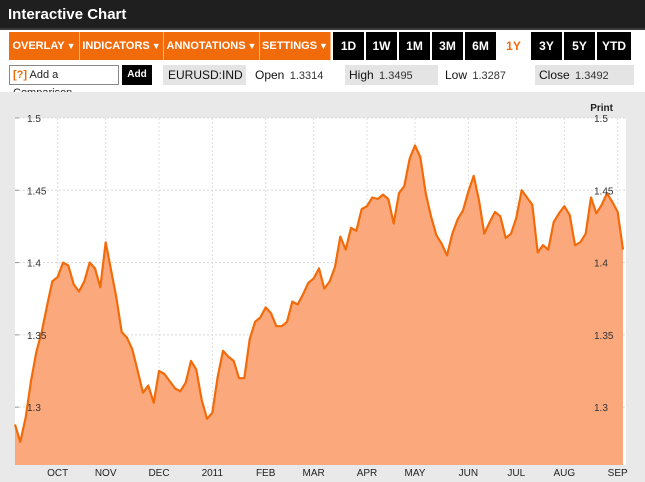 The image size is (645, 482). I want to click on help-icon: [?], so click(20, 75).